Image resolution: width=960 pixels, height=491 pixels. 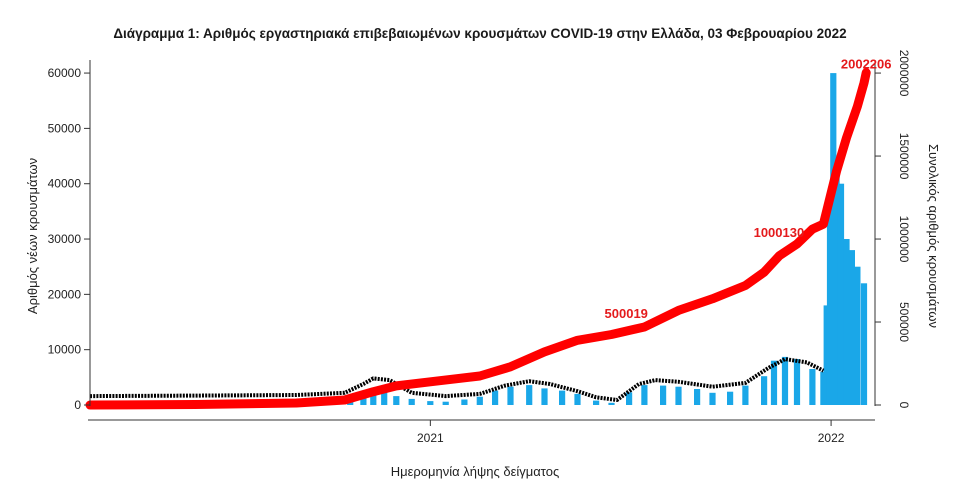 What do you see at coordinates (65, 128) in the screenshot?
I see `y-tick-label: 50000` at bounding box center [65, 128].